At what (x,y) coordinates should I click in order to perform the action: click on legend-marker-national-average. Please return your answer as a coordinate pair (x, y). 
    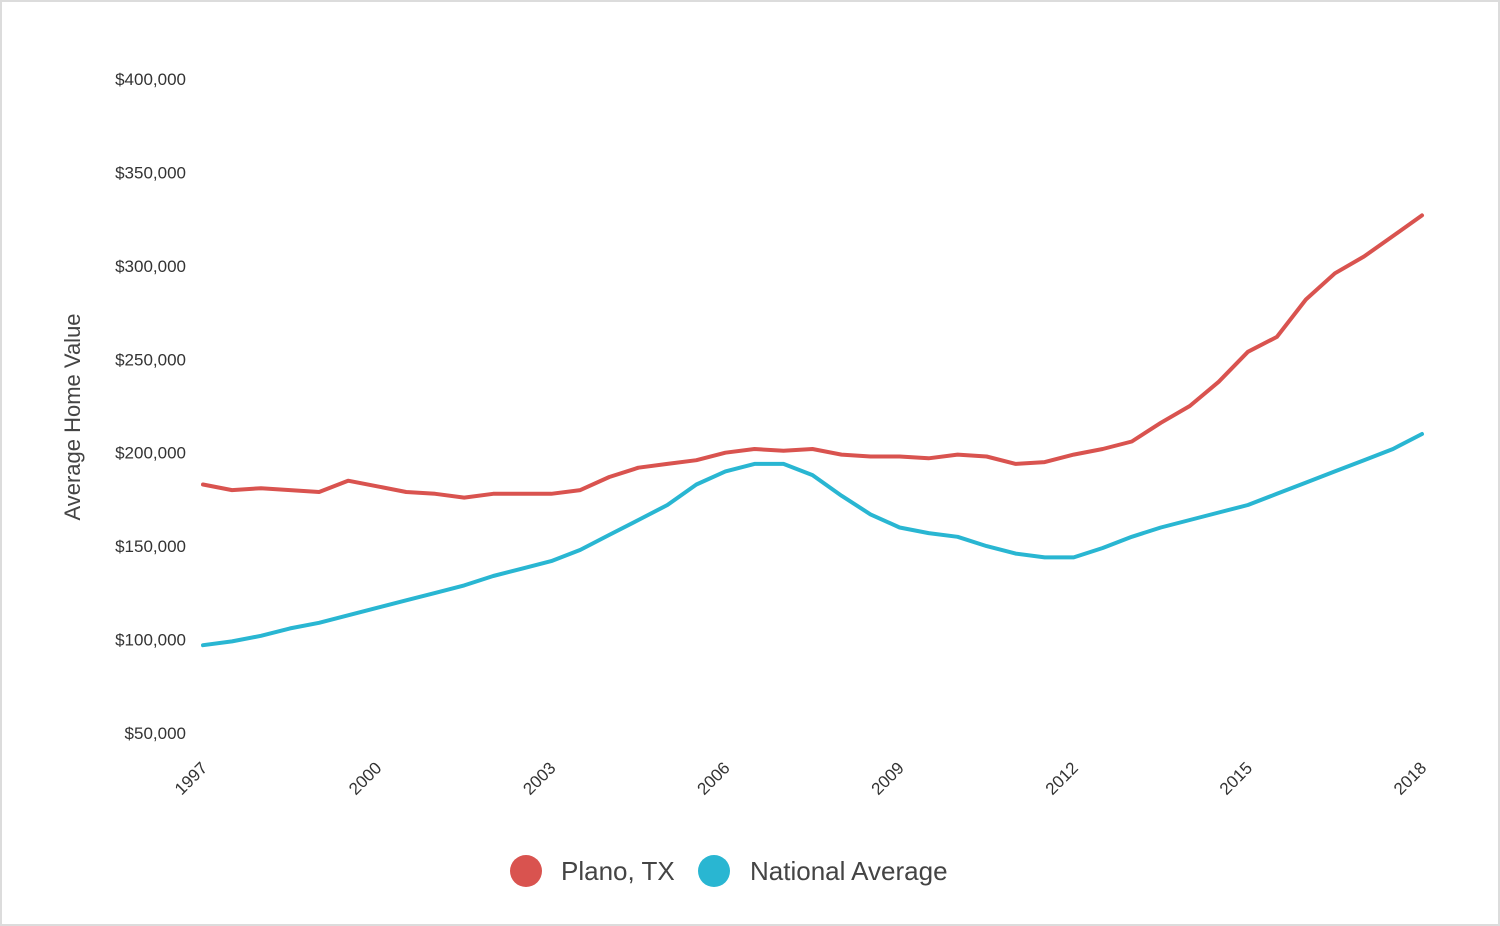
    Looking at the image, I should click on (714, 871).